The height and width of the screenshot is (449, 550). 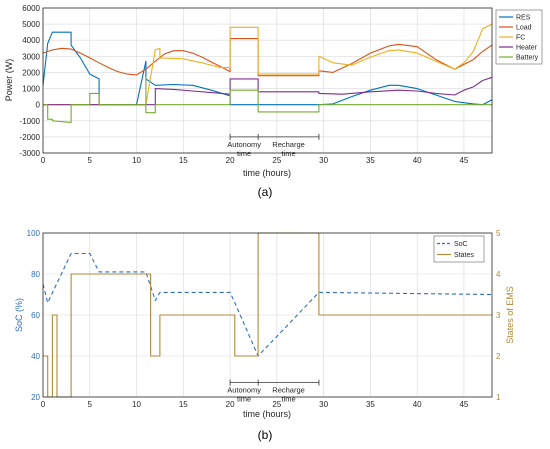 What do you see at coordinates (461, 244) in the screenshot?
I see `chart-b-legend-label-soc: SoC` at bounding box center [461, 244].